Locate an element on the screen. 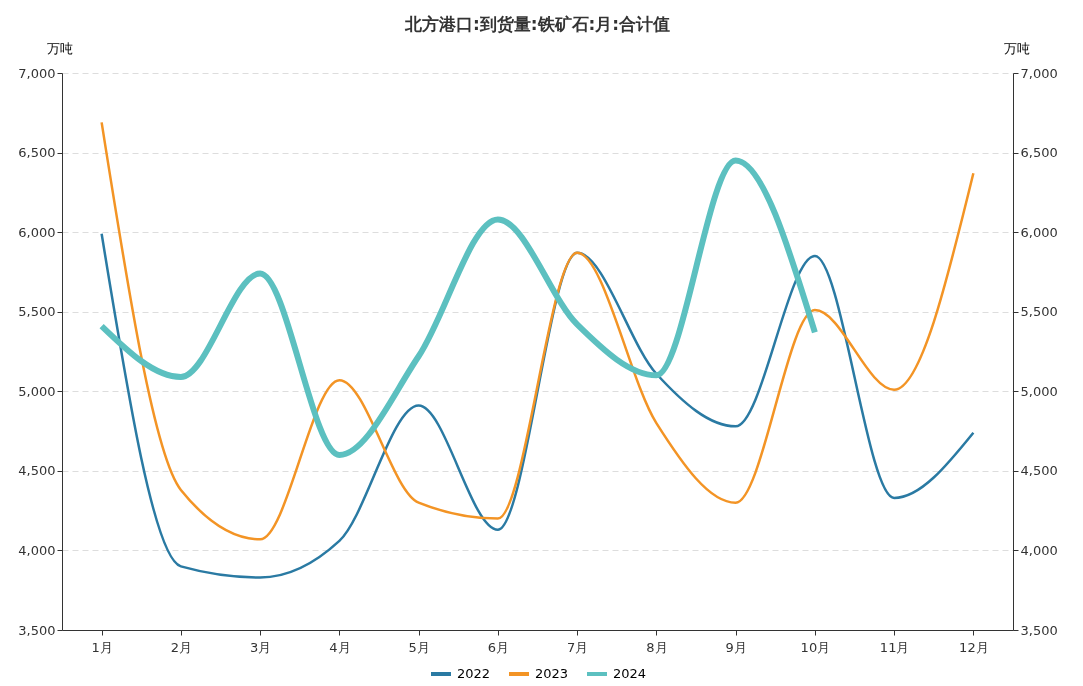 This screenshot has height=686, width=1083. y2-axis-title: 万吨 is located at coordinates (1016, 48).